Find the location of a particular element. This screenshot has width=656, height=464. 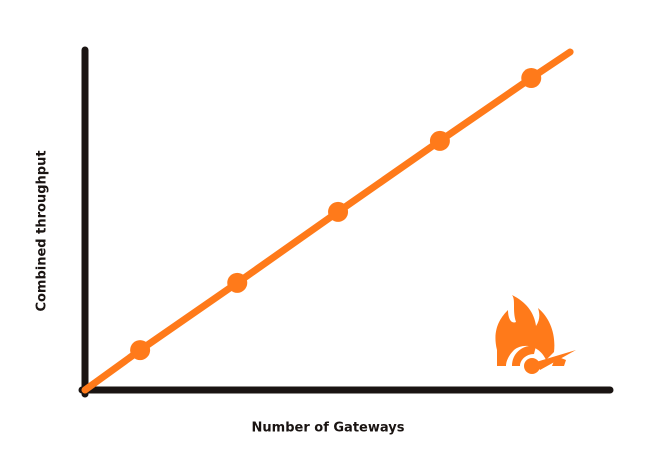

x-axis-label: Number of Gateways is located at coordinates (328, 428).